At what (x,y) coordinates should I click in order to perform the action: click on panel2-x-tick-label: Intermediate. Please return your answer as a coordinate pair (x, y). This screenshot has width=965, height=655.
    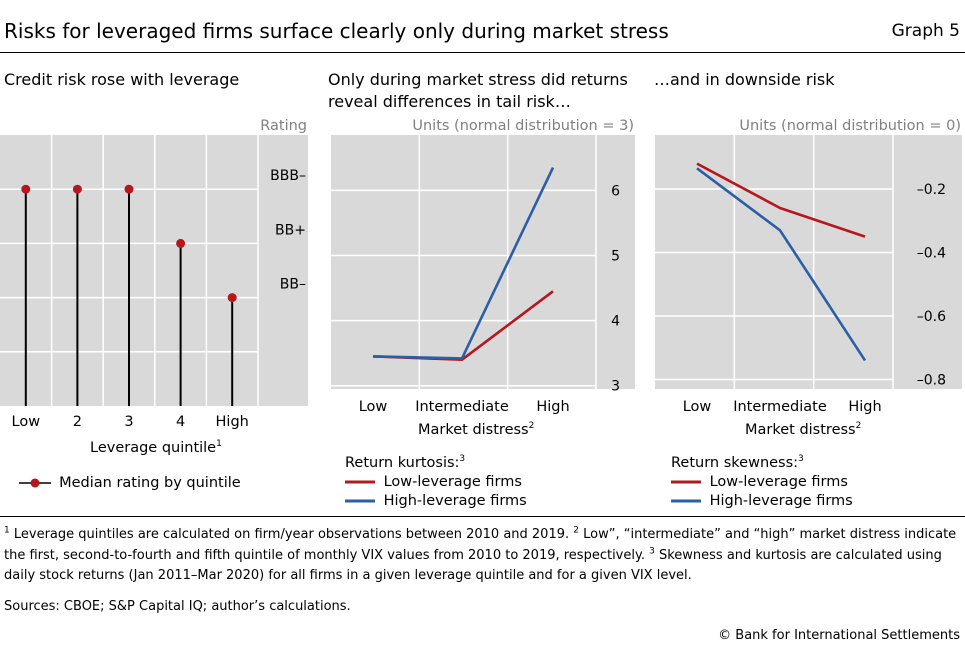
    Looking at the image, I should click on (462, 407).